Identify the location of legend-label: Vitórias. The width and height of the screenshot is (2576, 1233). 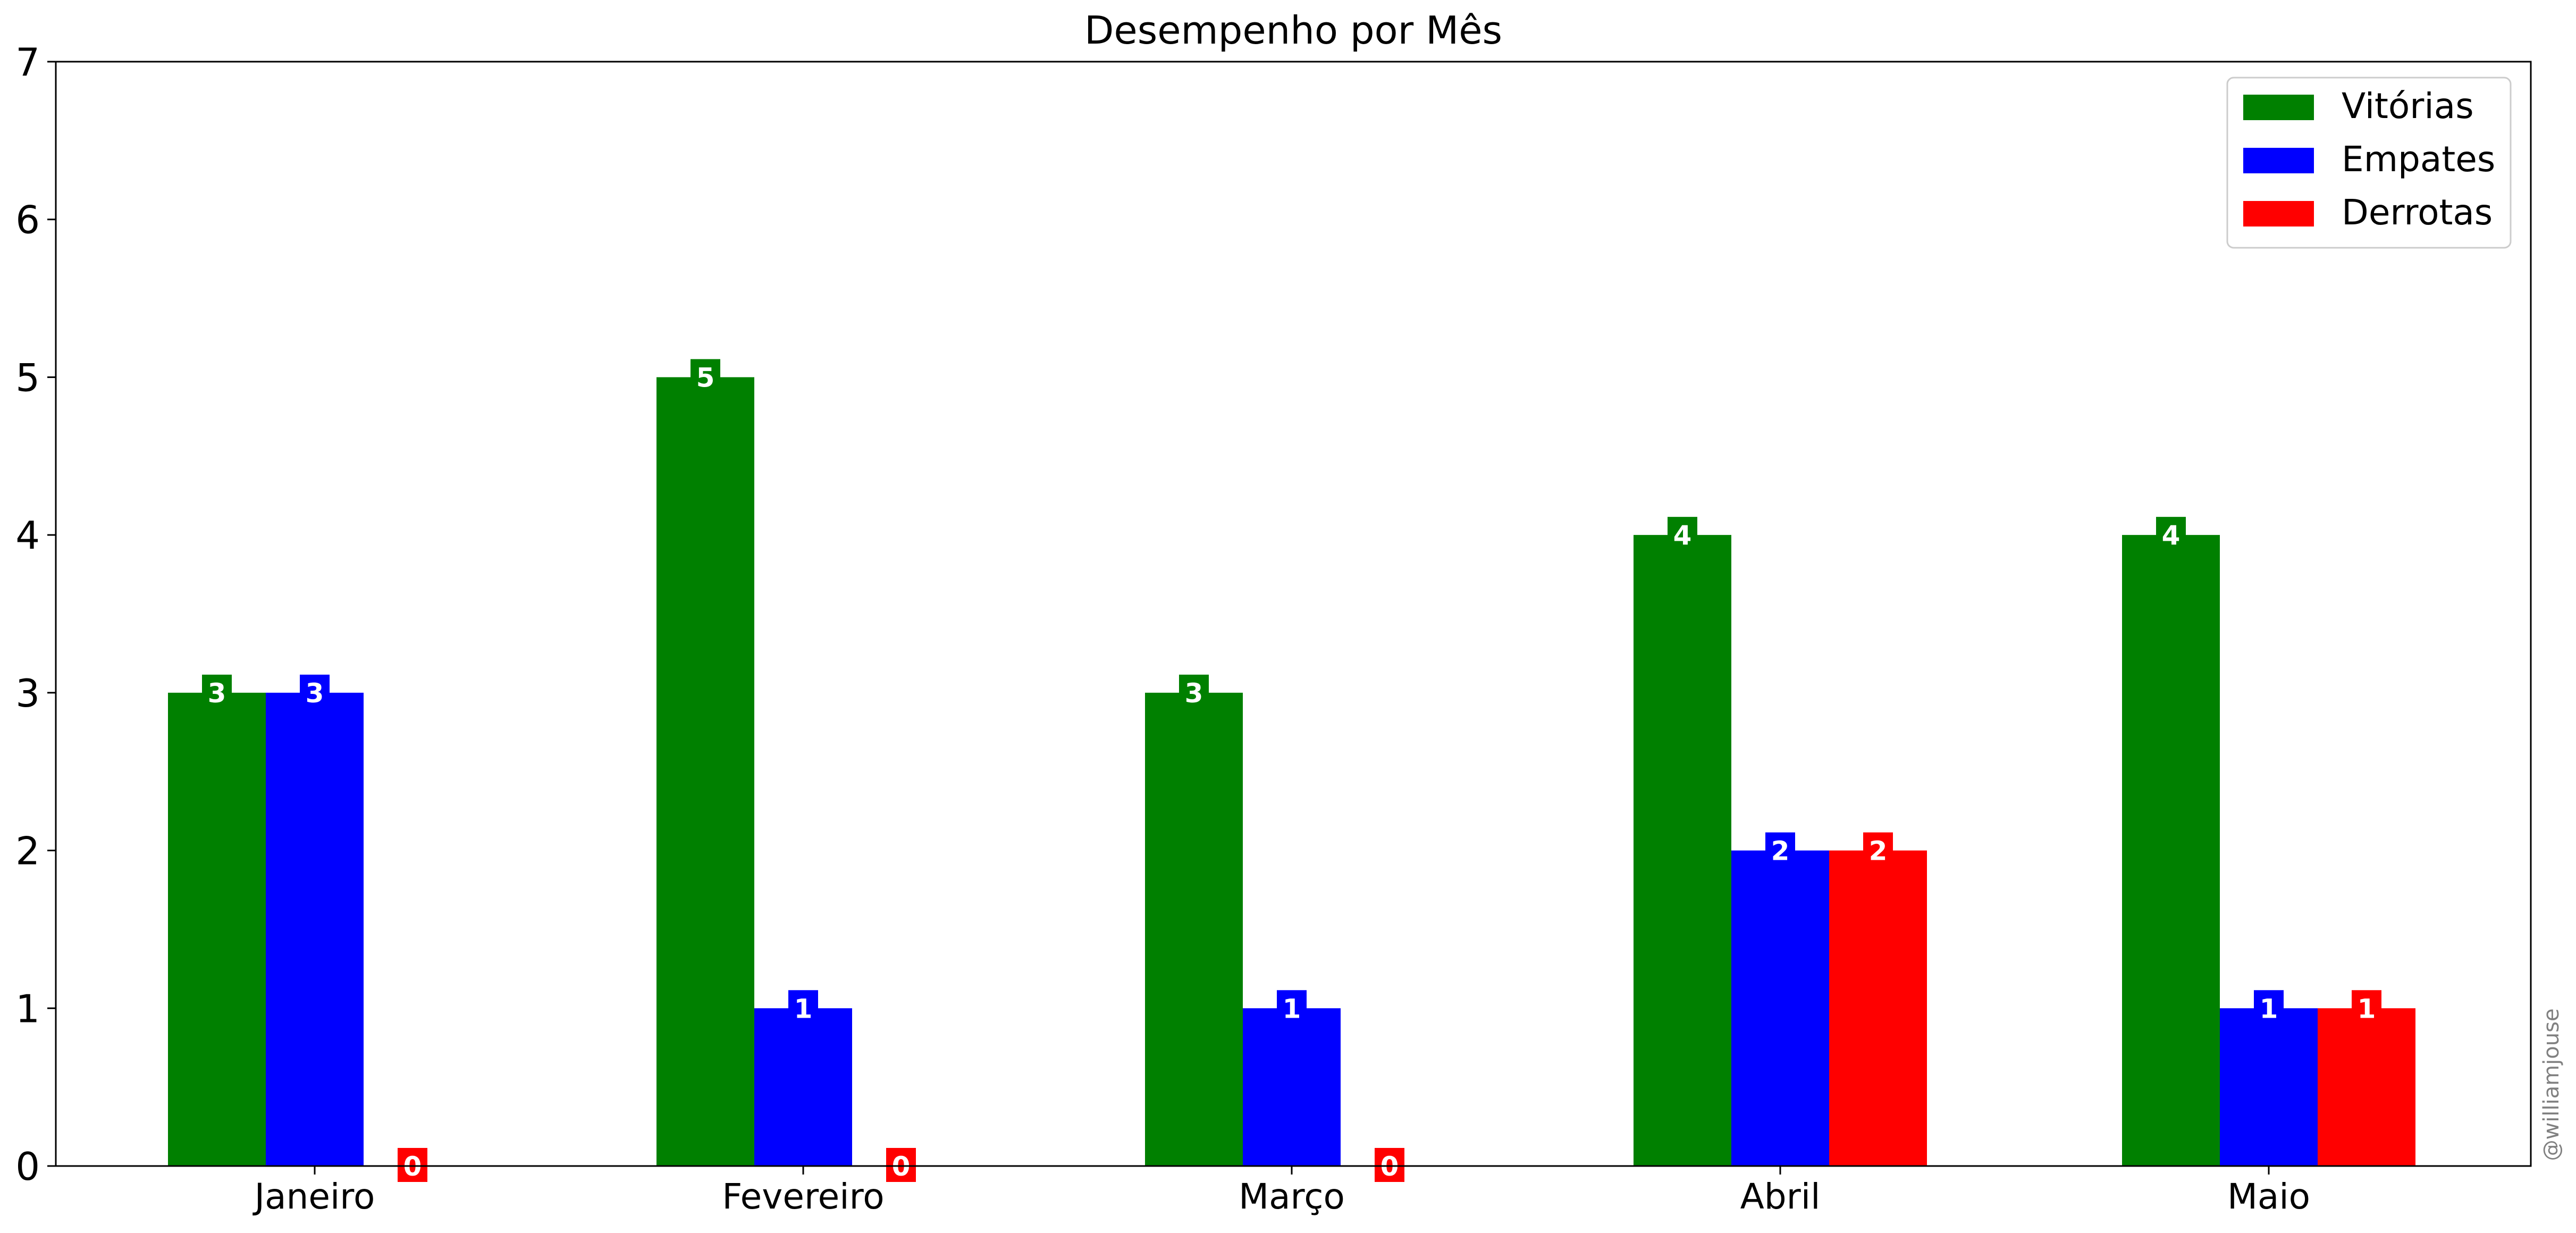
(2408, 106).